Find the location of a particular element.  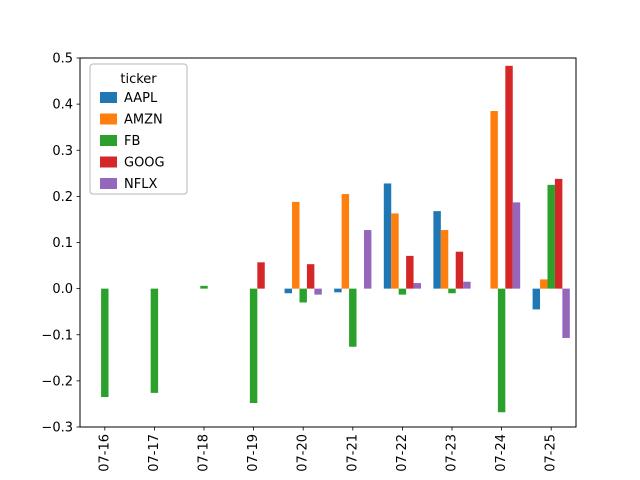

legend-label-amzn: AMZN is located at coordinates (143, 120).